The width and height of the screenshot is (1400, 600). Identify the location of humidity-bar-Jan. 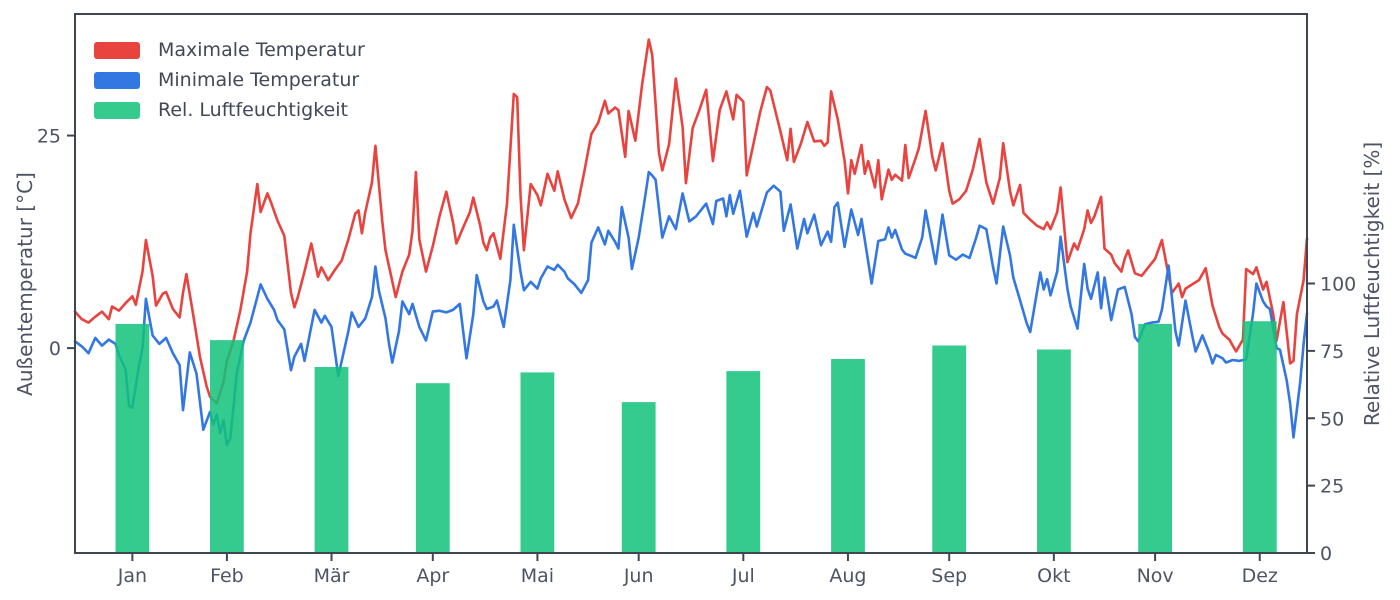
(132, 438).